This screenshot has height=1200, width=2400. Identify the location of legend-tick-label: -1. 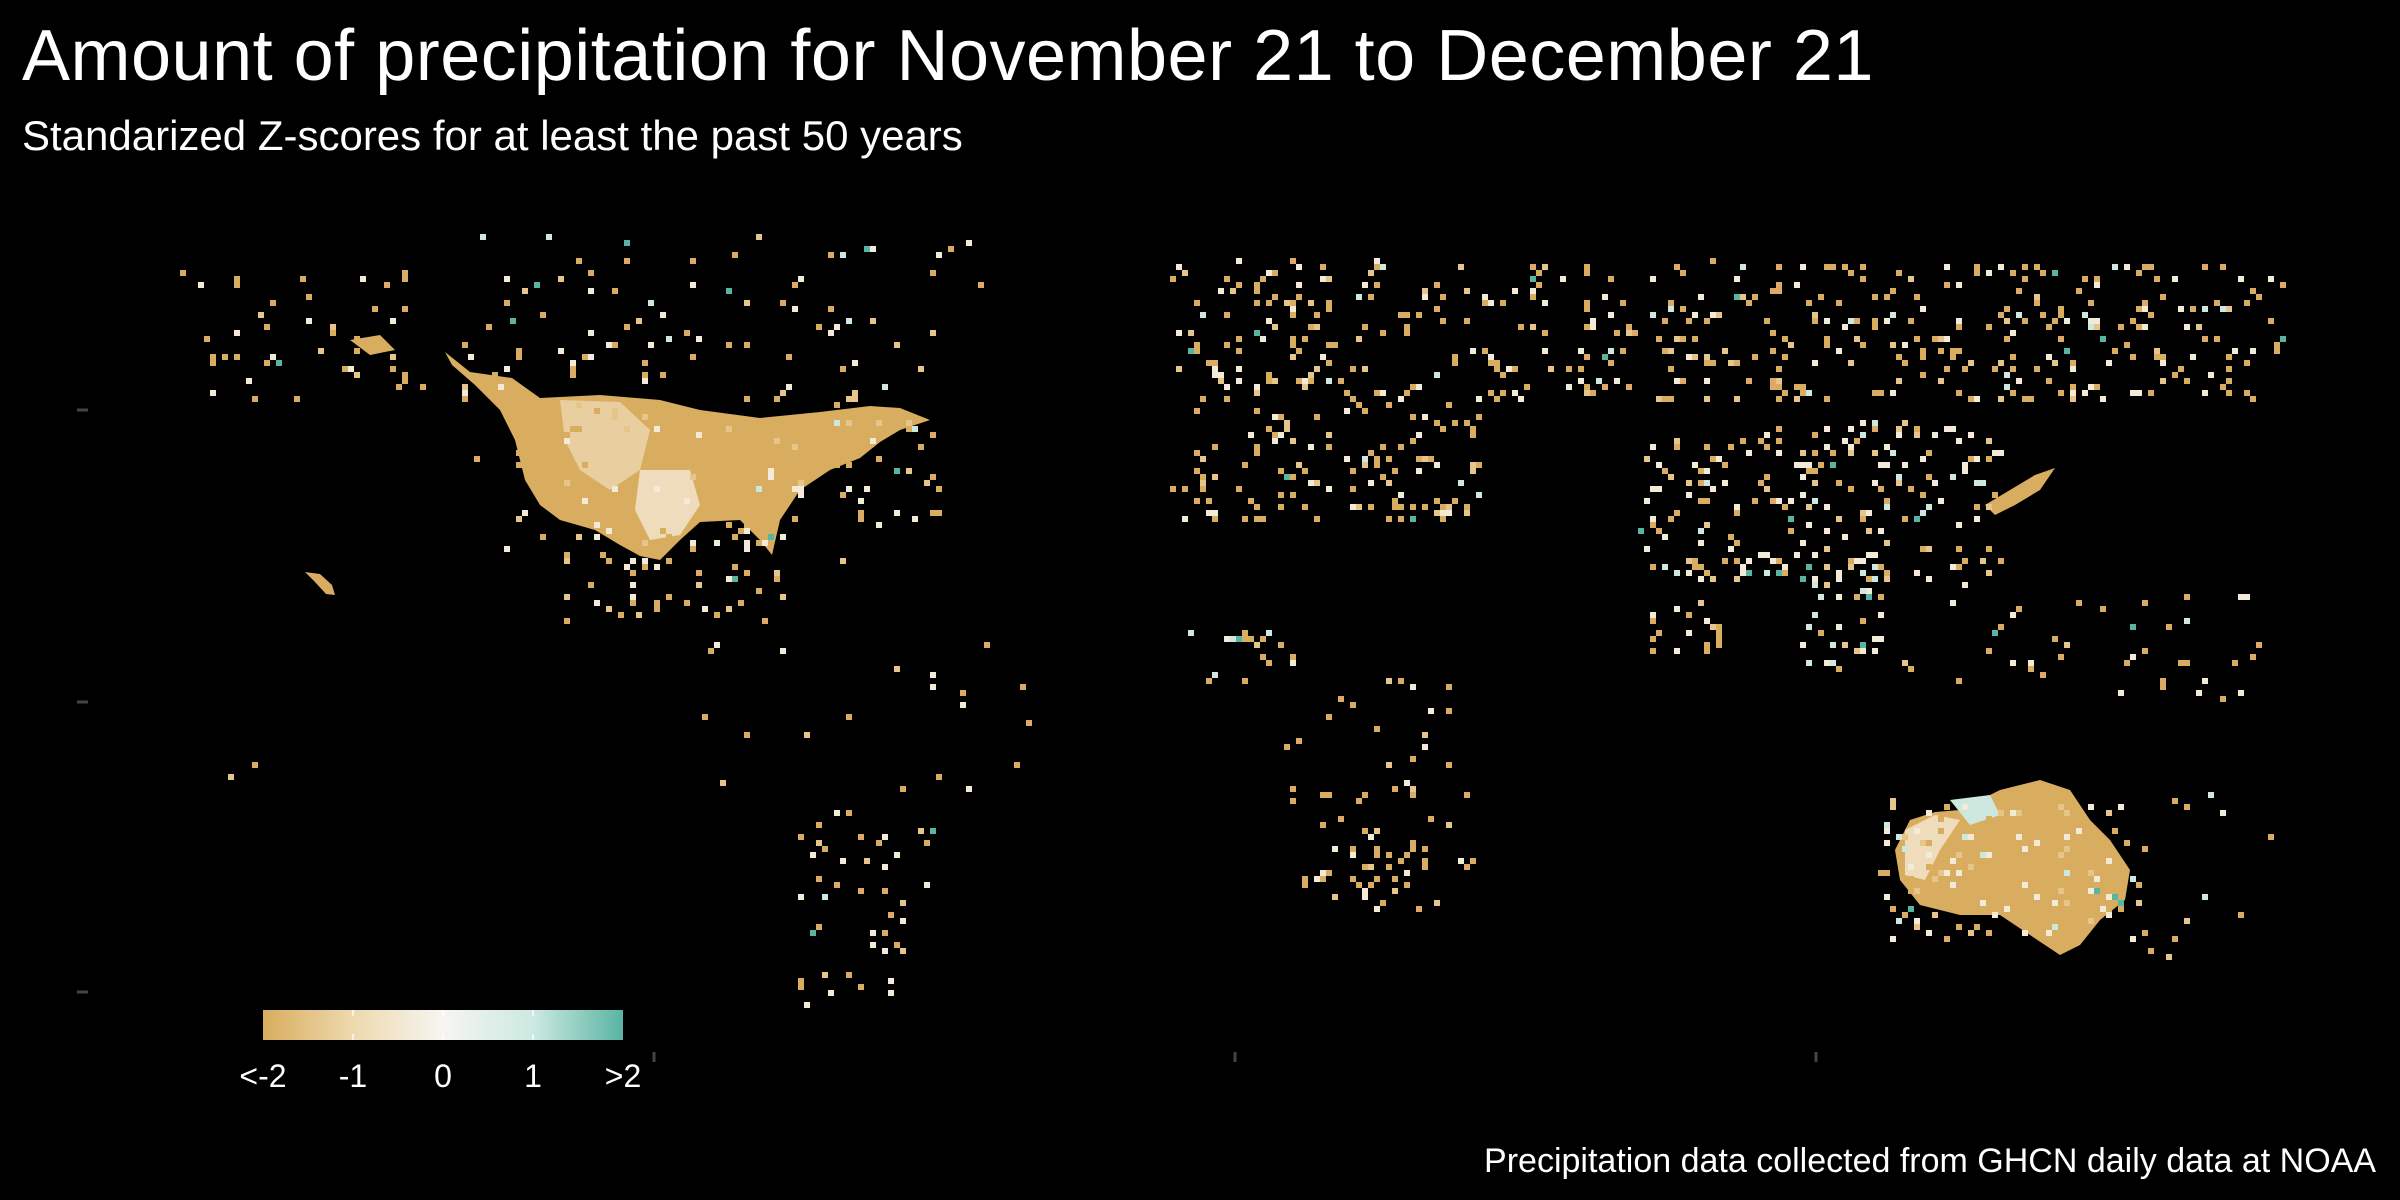
(353, 1076).